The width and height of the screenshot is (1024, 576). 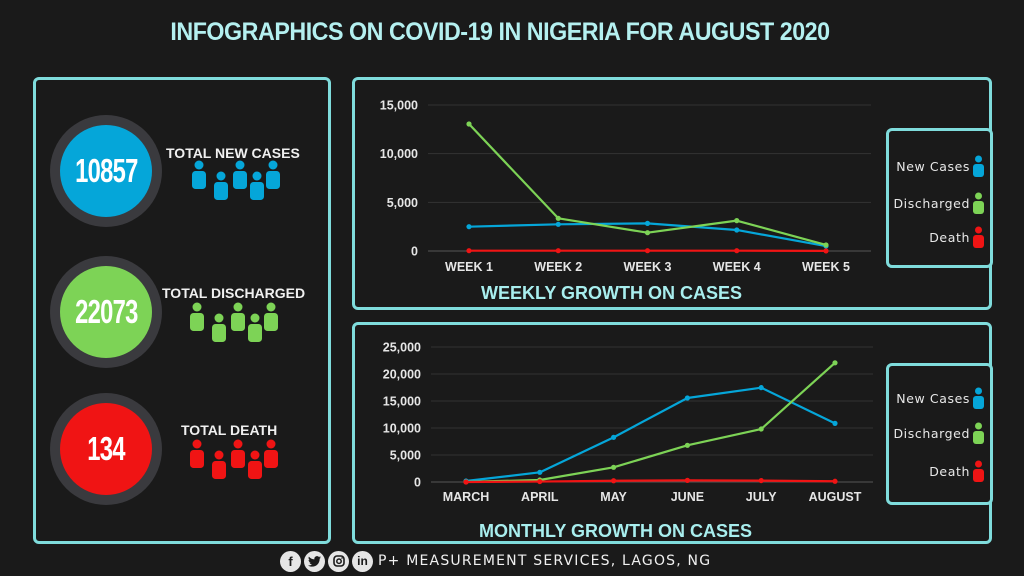 What do you see at coordinates (613, 497) in the screenshot?
I see `x-tick-label: MAY` at bounding box center [613, 497].